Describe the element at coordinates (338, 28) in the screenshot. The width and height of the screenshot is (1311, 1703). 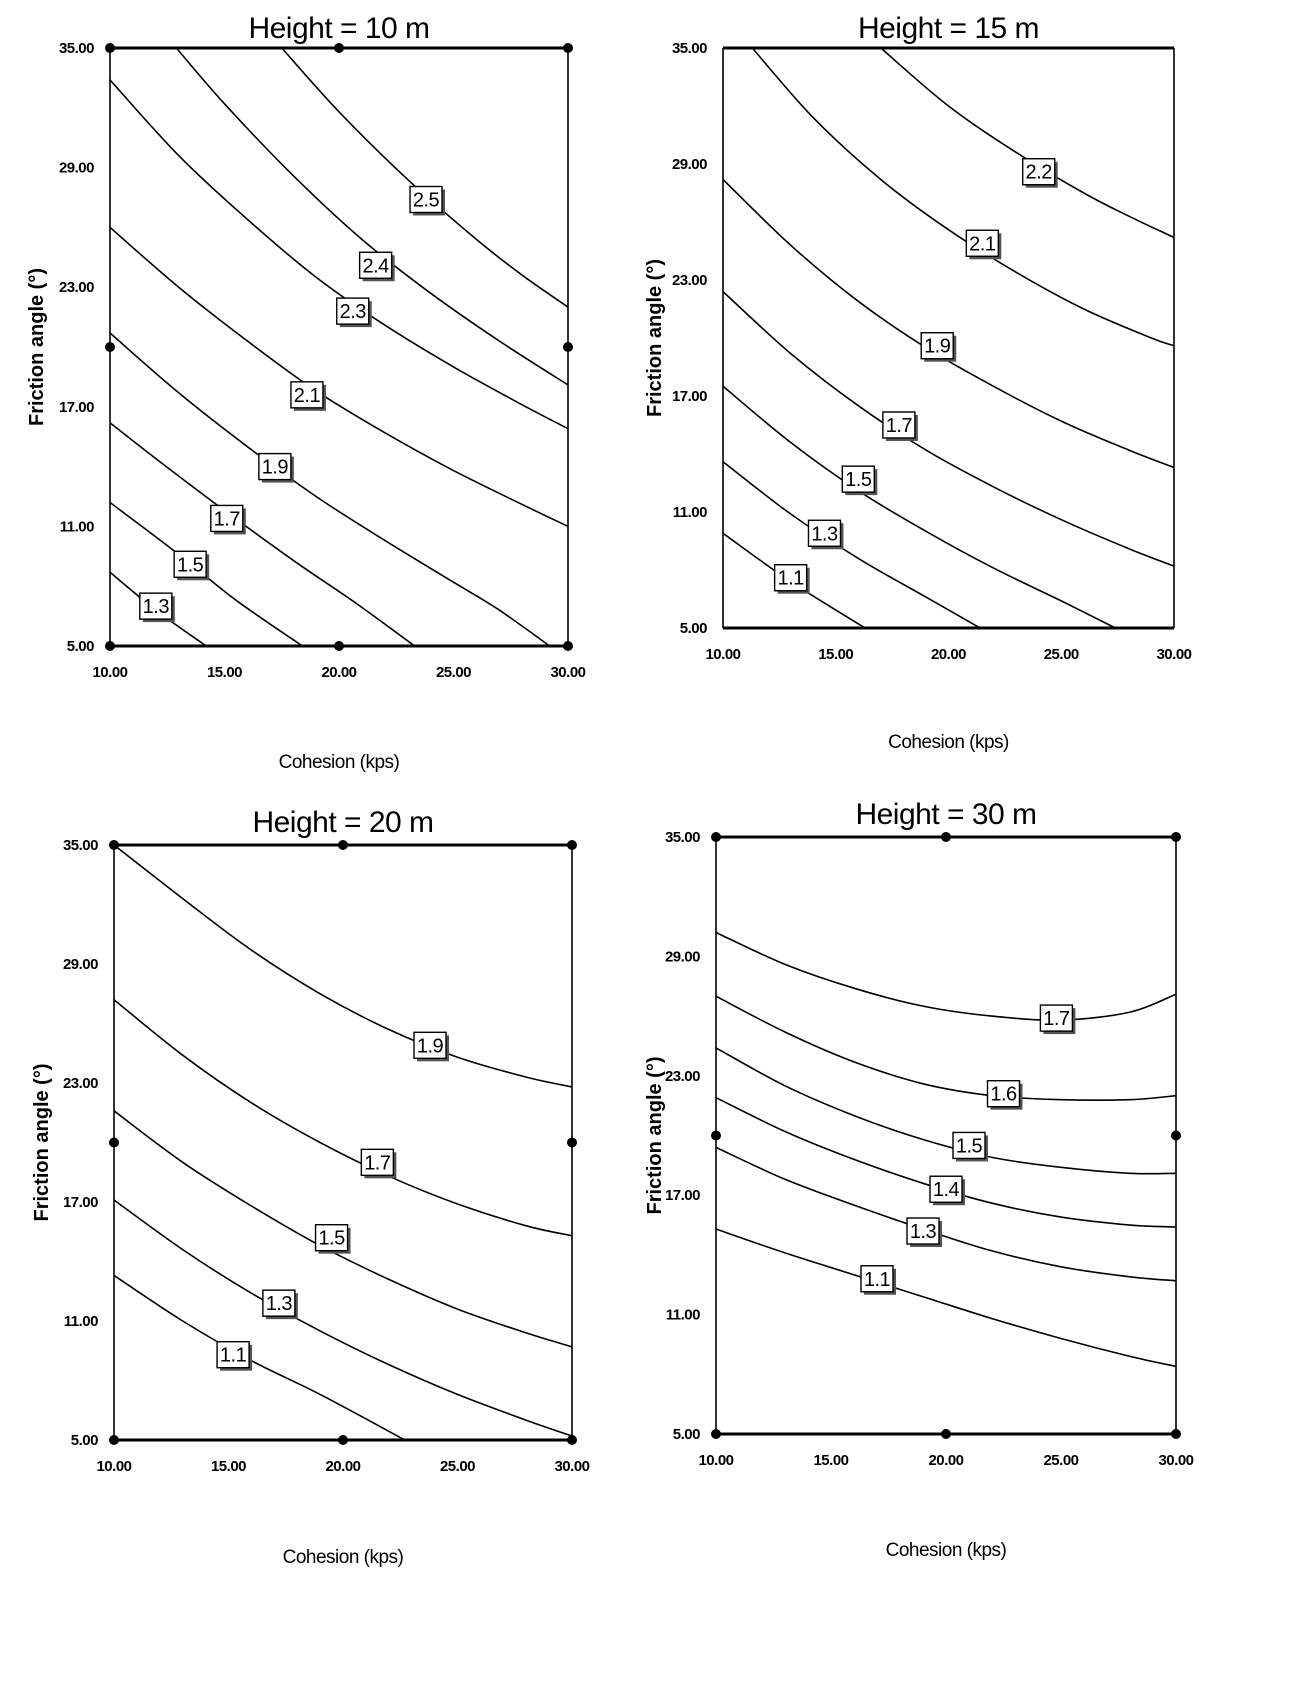
I see `chart-title: Height = 10 m` at that location.